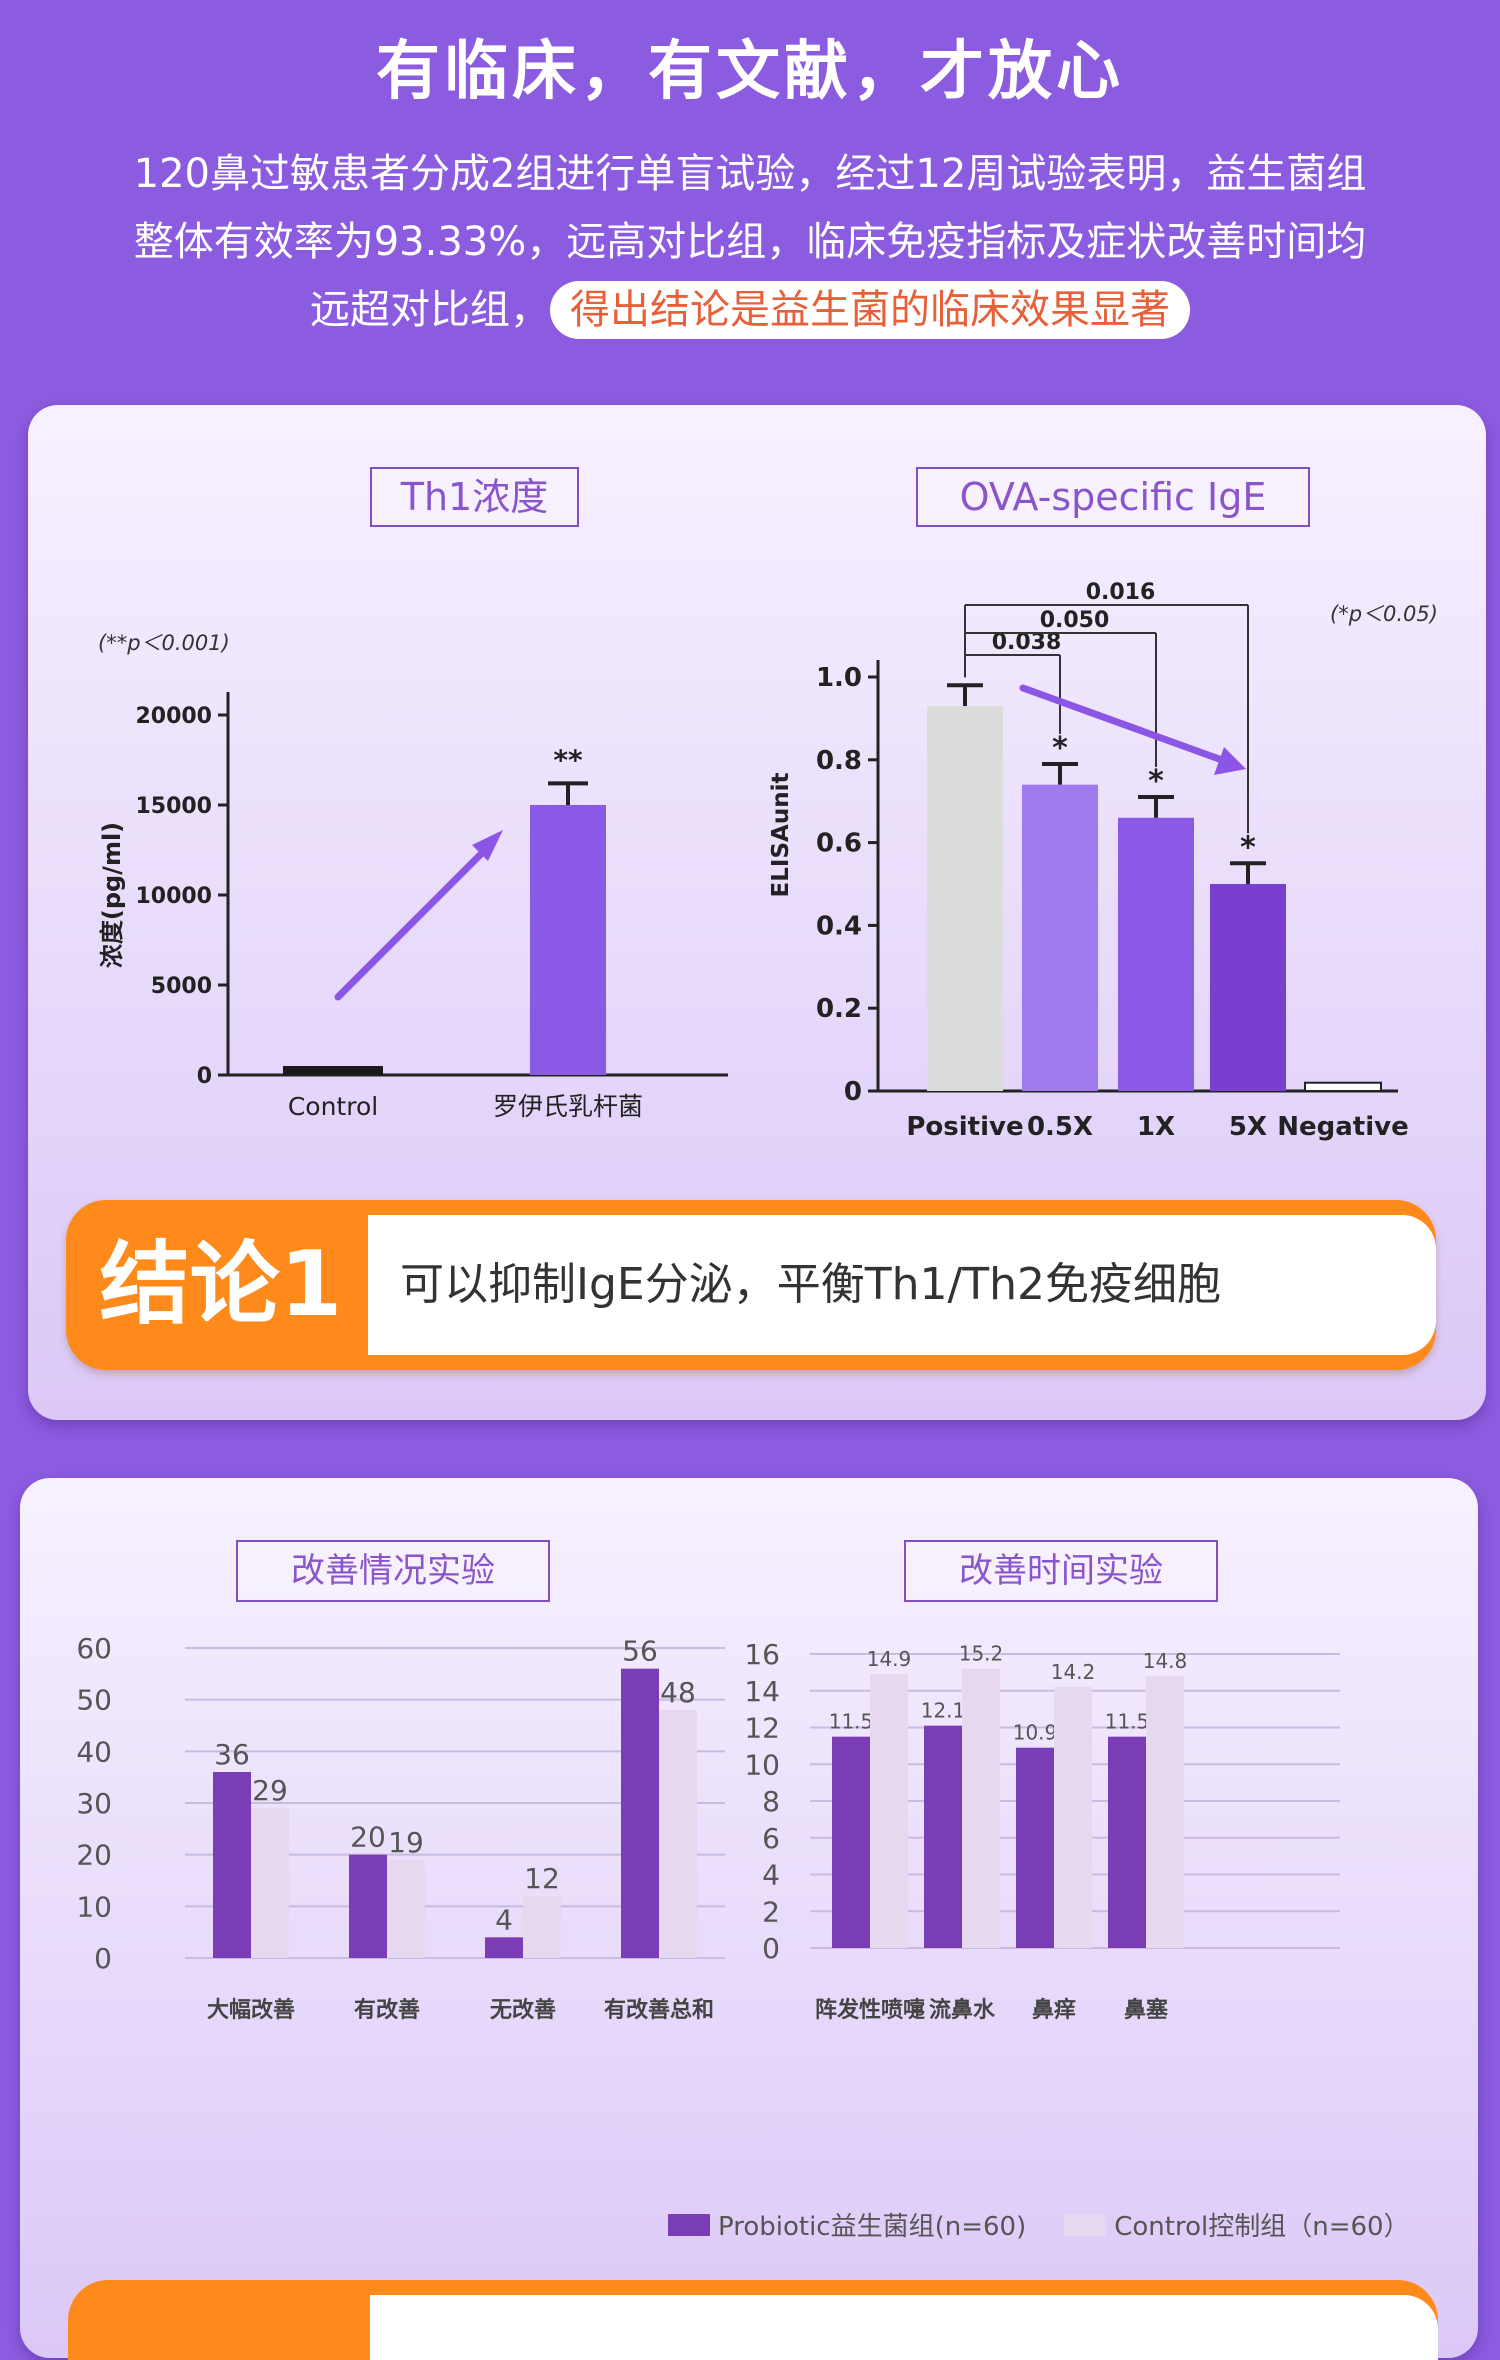 The image size is (1500, 2360). I want to click on improve-value-label: 48, so click(678, 1692).